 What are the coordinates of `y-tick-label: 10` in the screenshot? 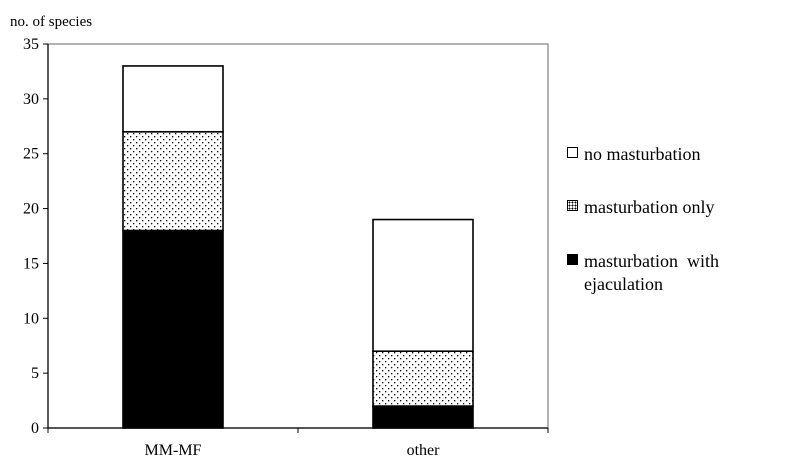 It's located at (31, 318).